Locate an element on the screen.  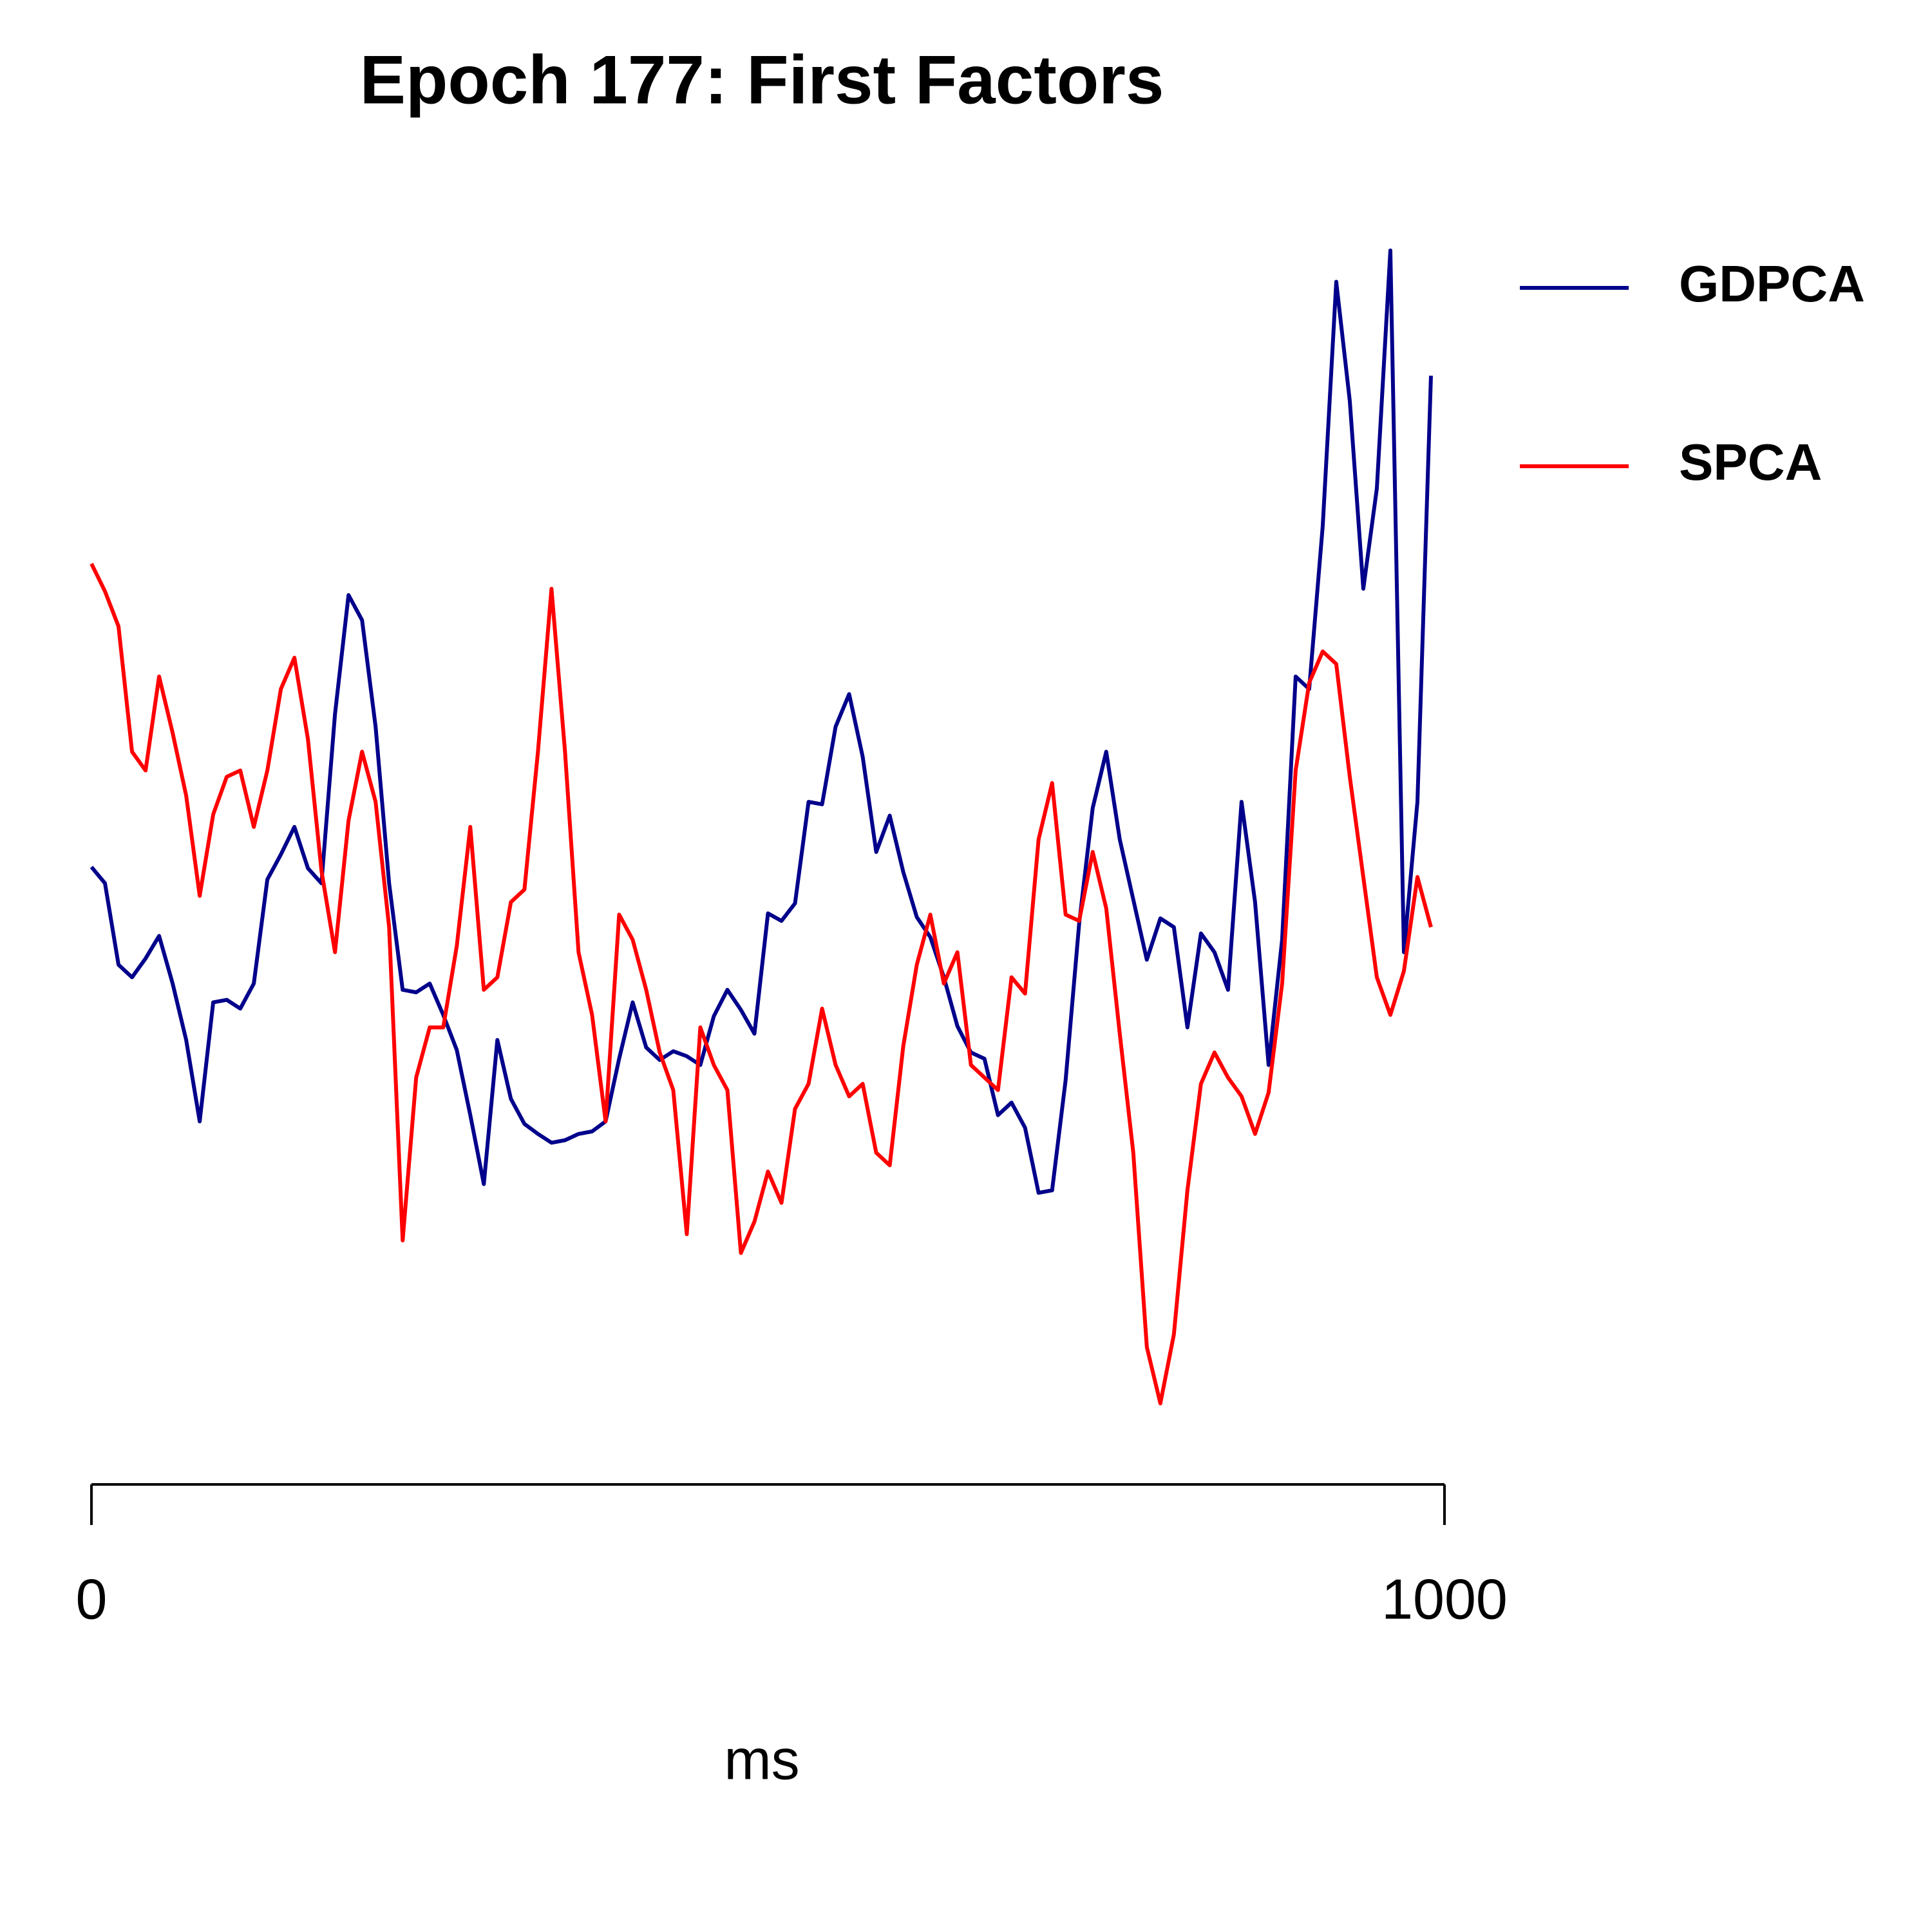
x-tick-label: 0 is located at coordinates (92, 1599).